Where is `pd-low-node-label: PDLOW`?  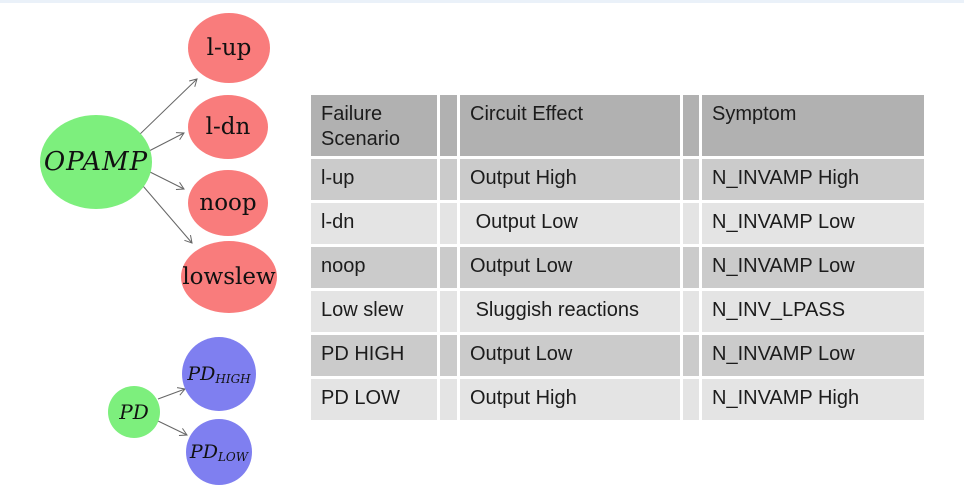 pd-low-node-label: PDLOW is located at coordinates (219, 452).